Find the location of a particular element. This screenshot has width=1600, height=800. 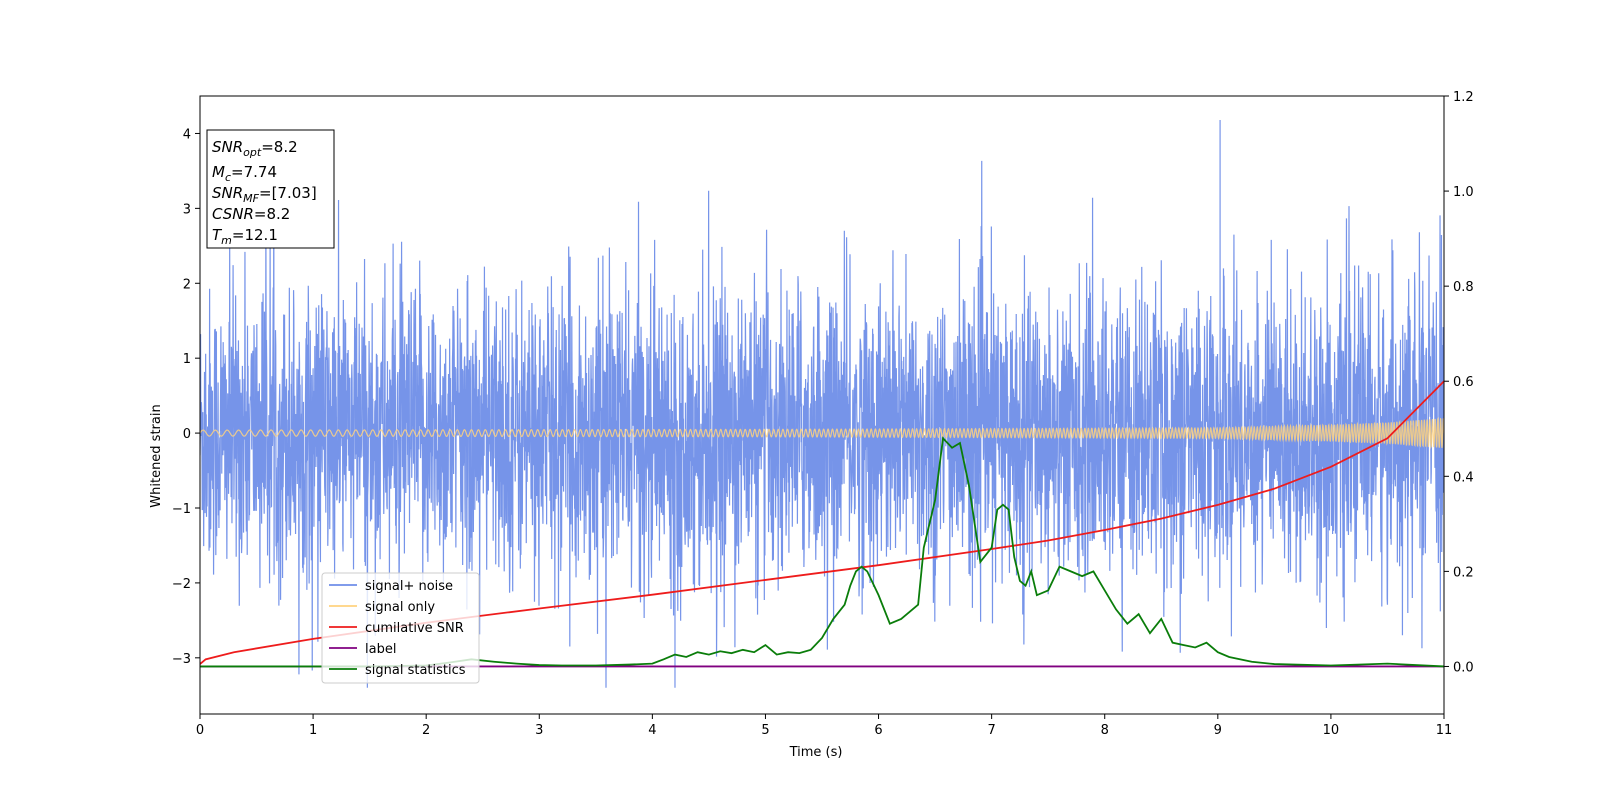

x-tick-label: 4 is located at coordinates (652, 730).